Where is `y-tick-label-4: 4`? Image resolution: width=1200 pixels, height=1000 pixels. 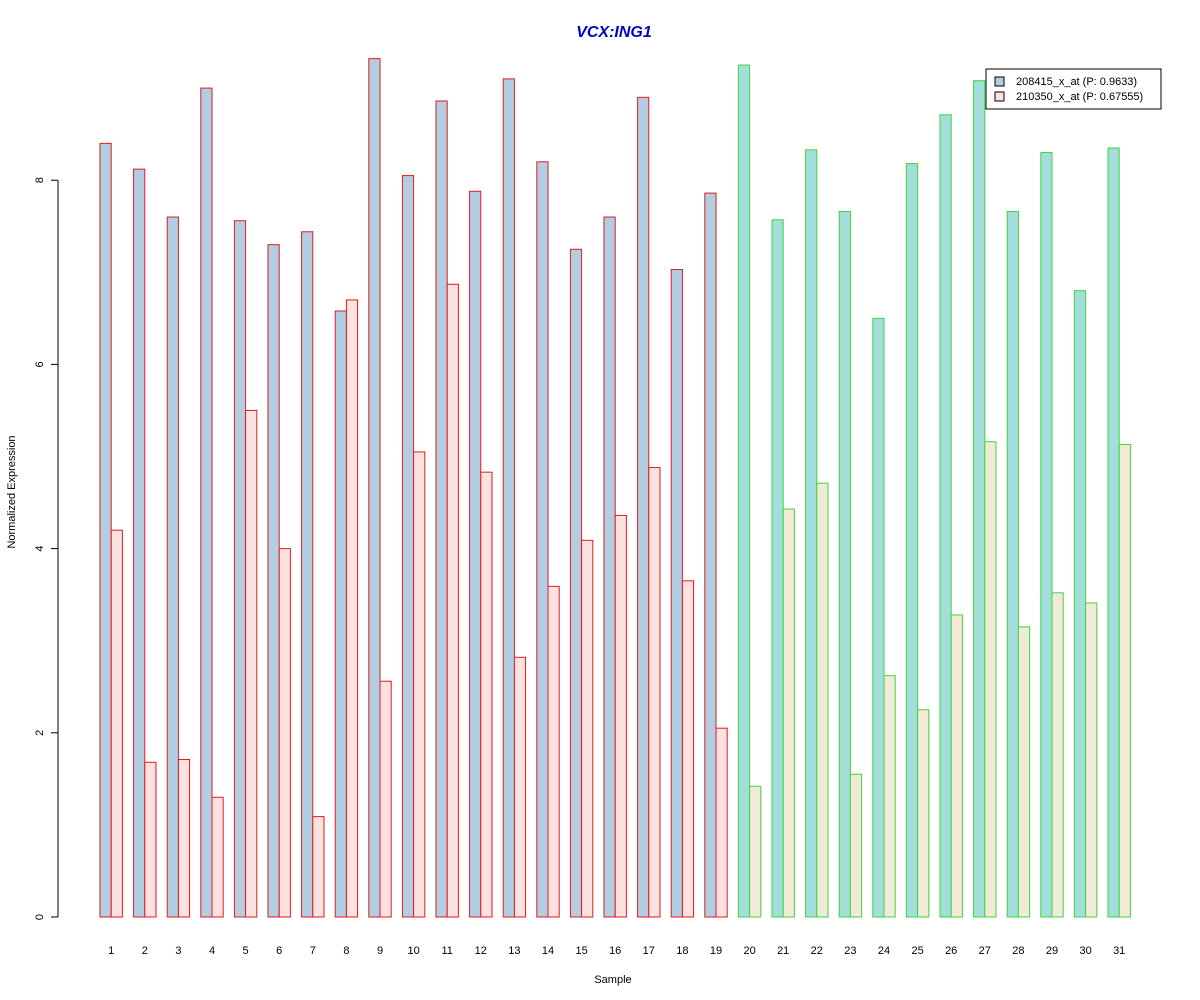
y-tick-label-4: 4 is located at coordinates (40, 549).